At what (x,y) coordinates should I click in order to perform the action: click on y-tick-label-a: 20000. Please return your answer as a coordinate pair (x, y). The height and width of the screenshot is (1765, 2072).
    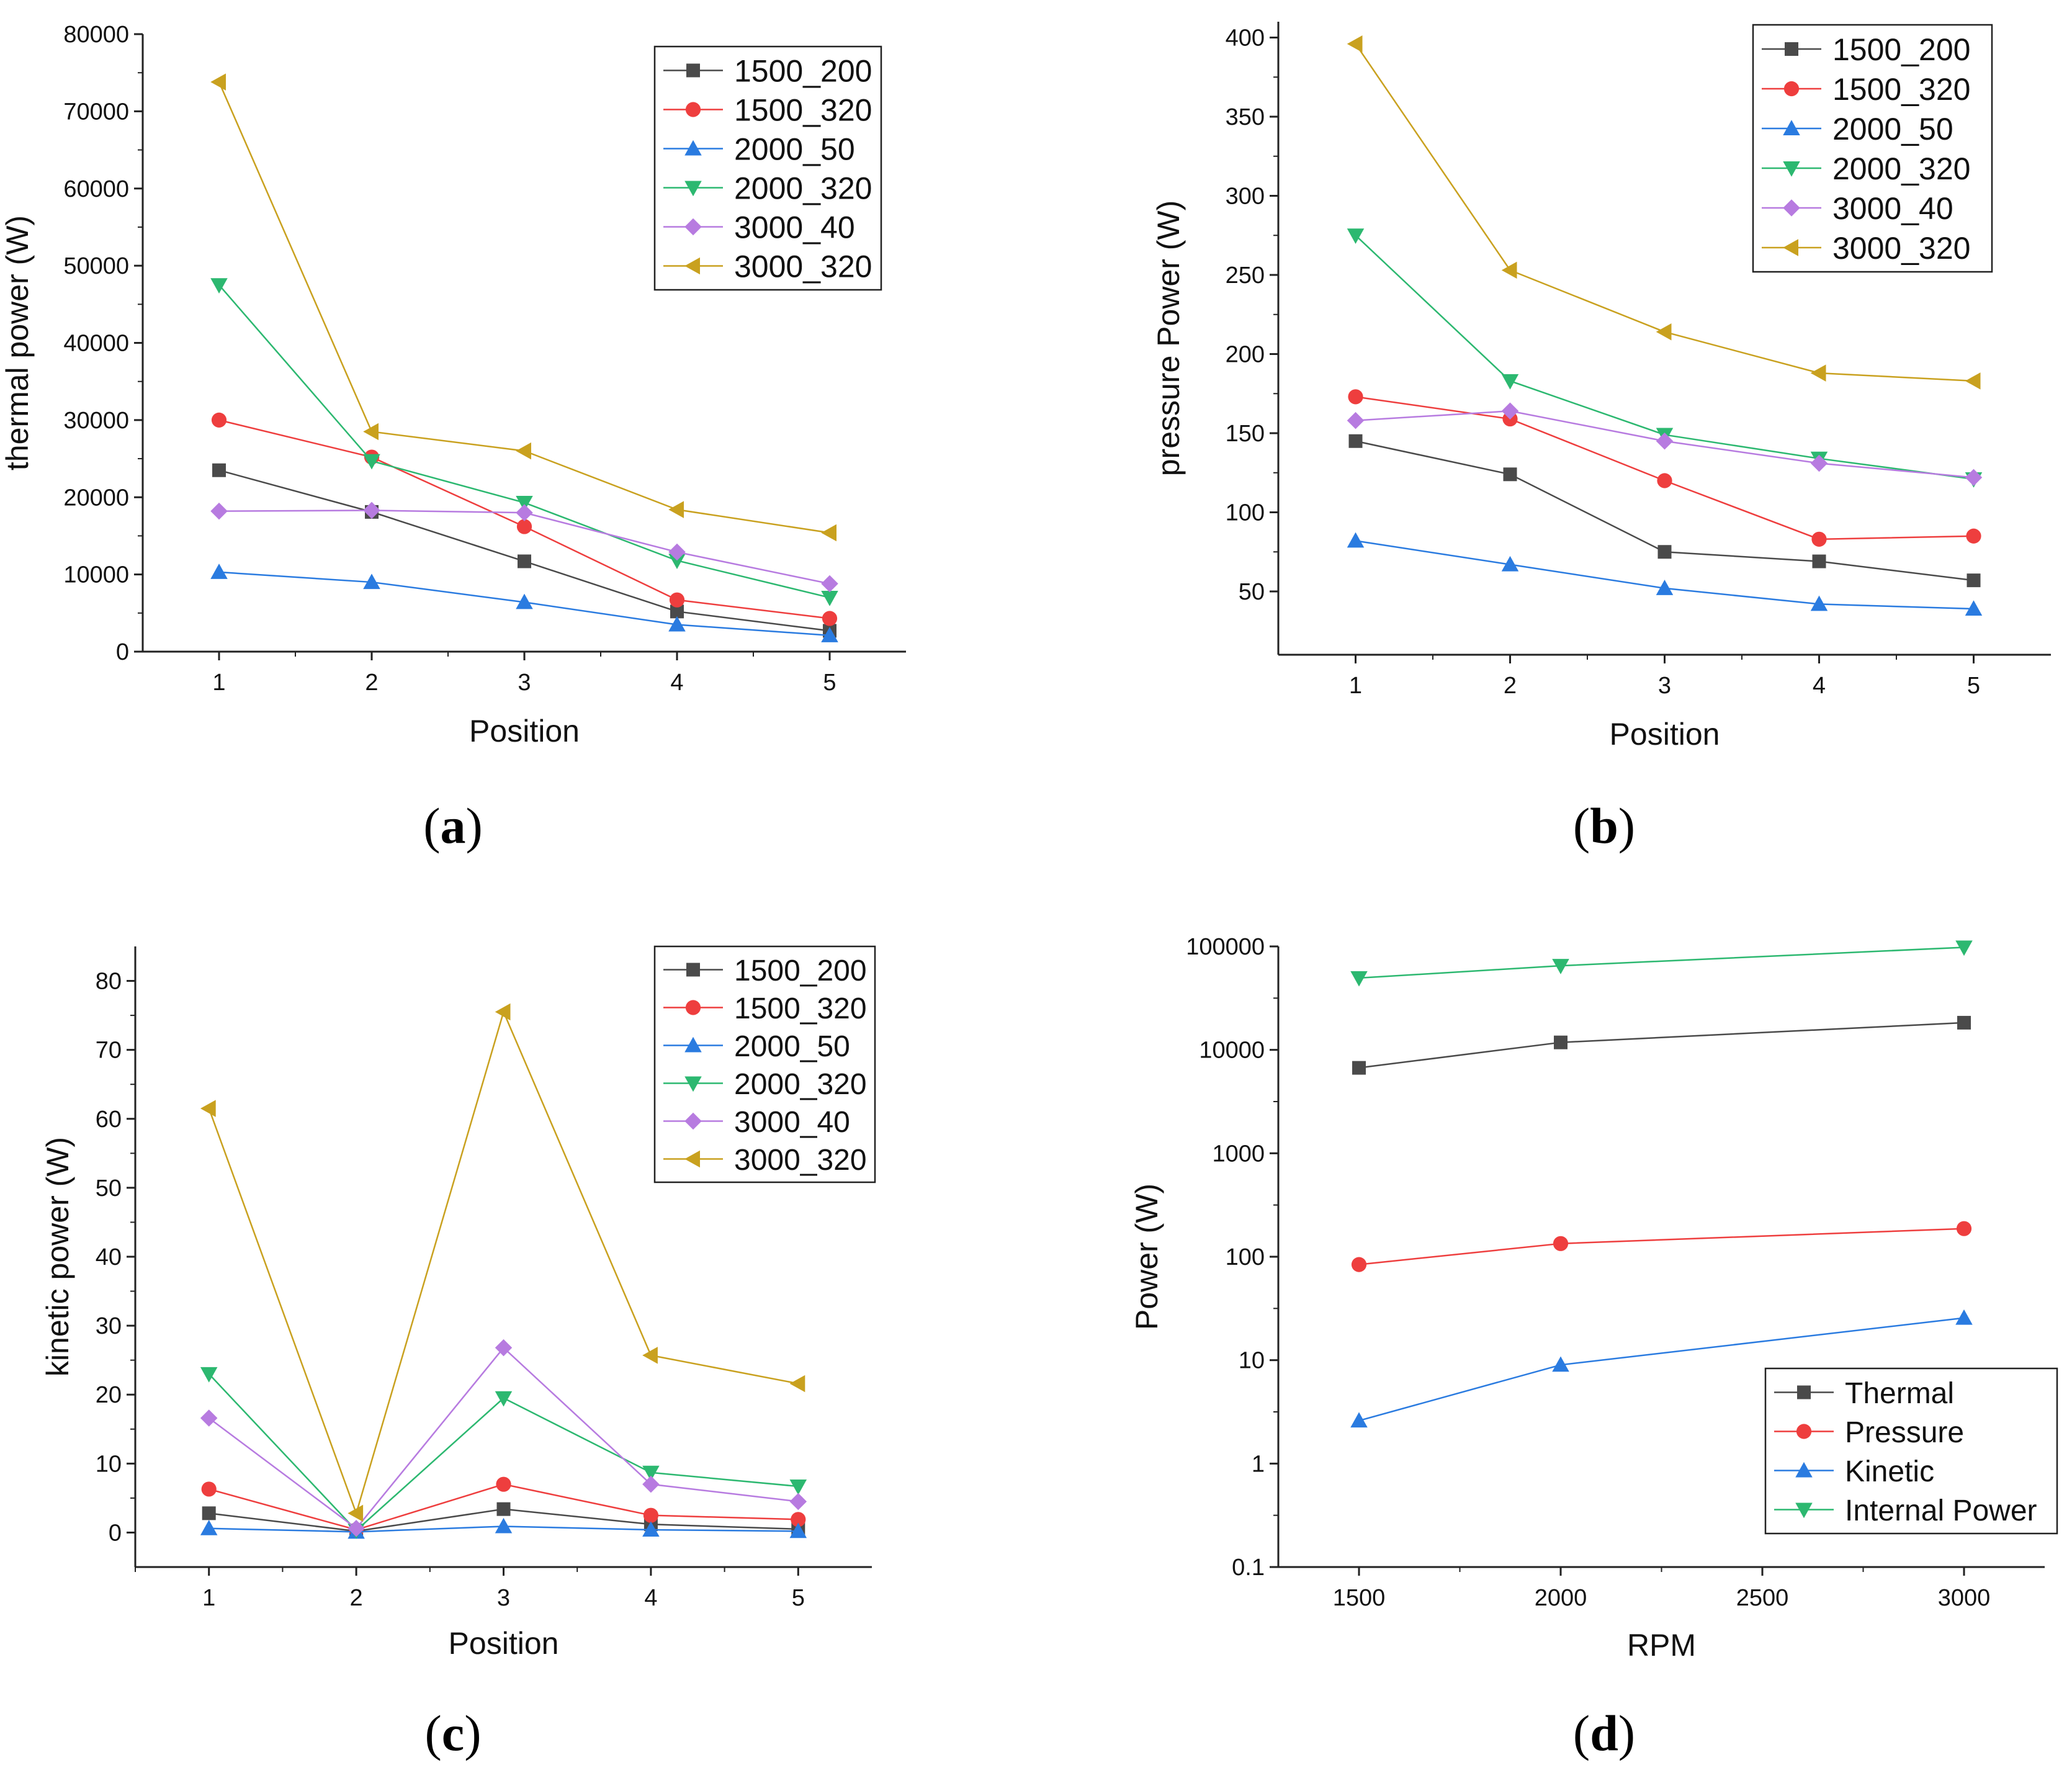
    Looking at the image, I should click on (96, 498).